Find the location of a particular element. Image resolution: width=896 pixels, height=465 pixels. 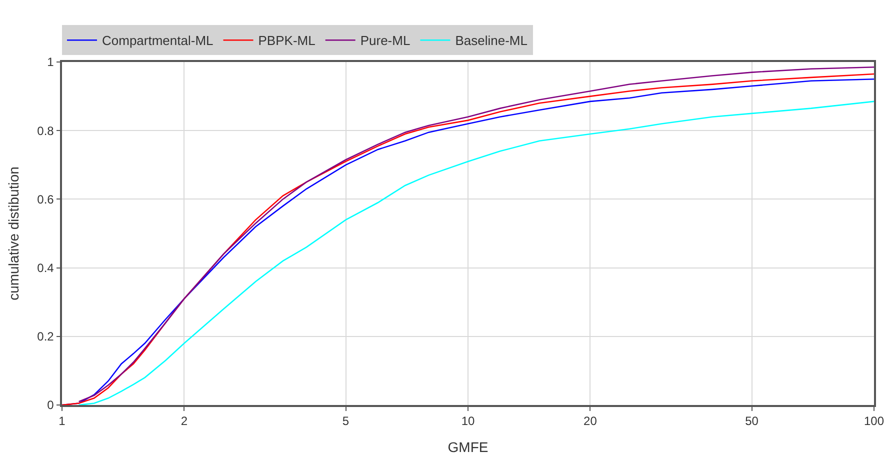

x-tick-label: 20 is located at coordinates (591, 421).